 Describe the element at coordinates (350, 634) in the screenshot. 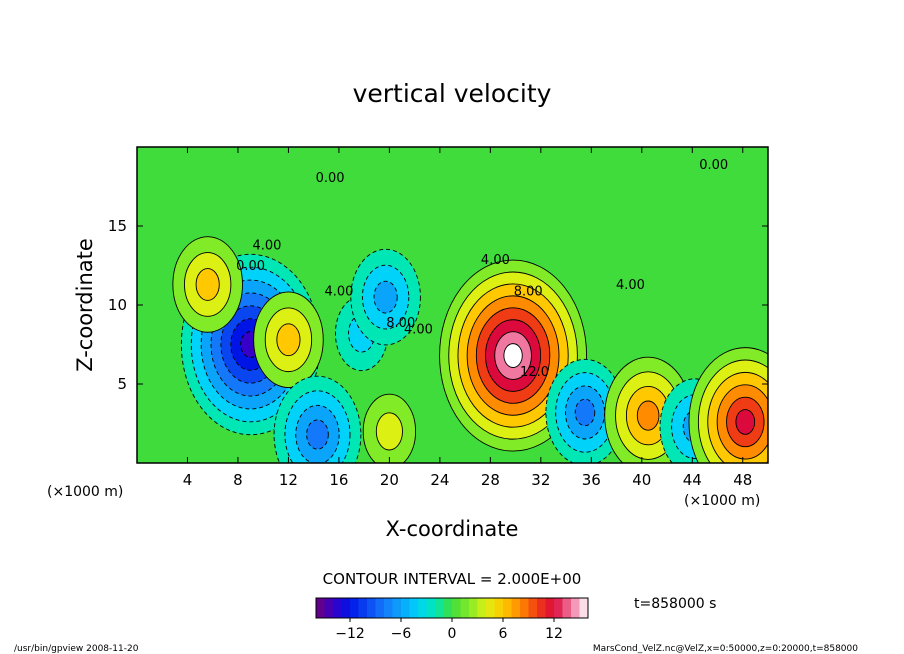

I see `colorbar-tick-label: −12` at that location.